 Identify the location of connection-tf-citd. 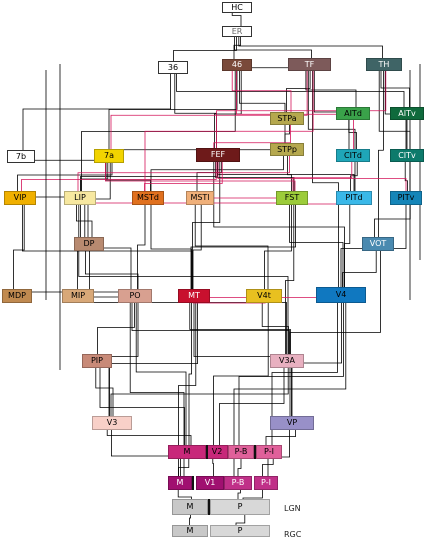
(331, 110).